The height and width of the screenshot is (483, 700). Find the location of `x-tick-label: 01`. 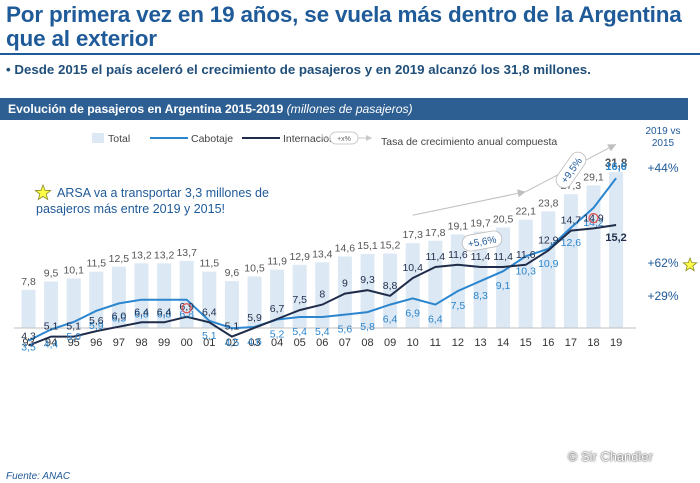

x-tick-label: 01 is located at coordinates (209, 343).